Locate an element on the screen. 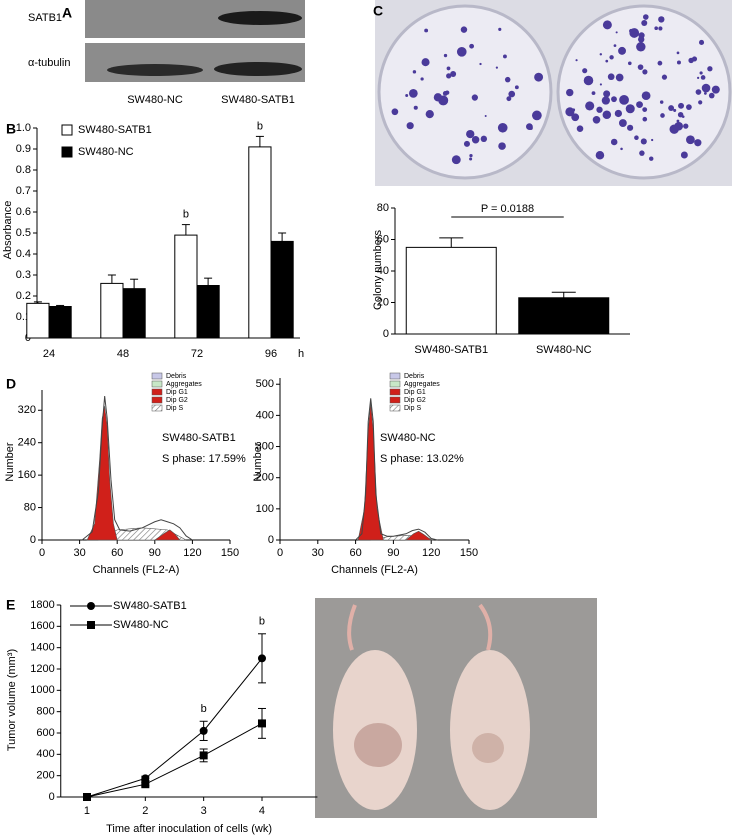 This screenshot has width=734, height=837. x-tick-label: 90 is located at coordinates (393, 553).